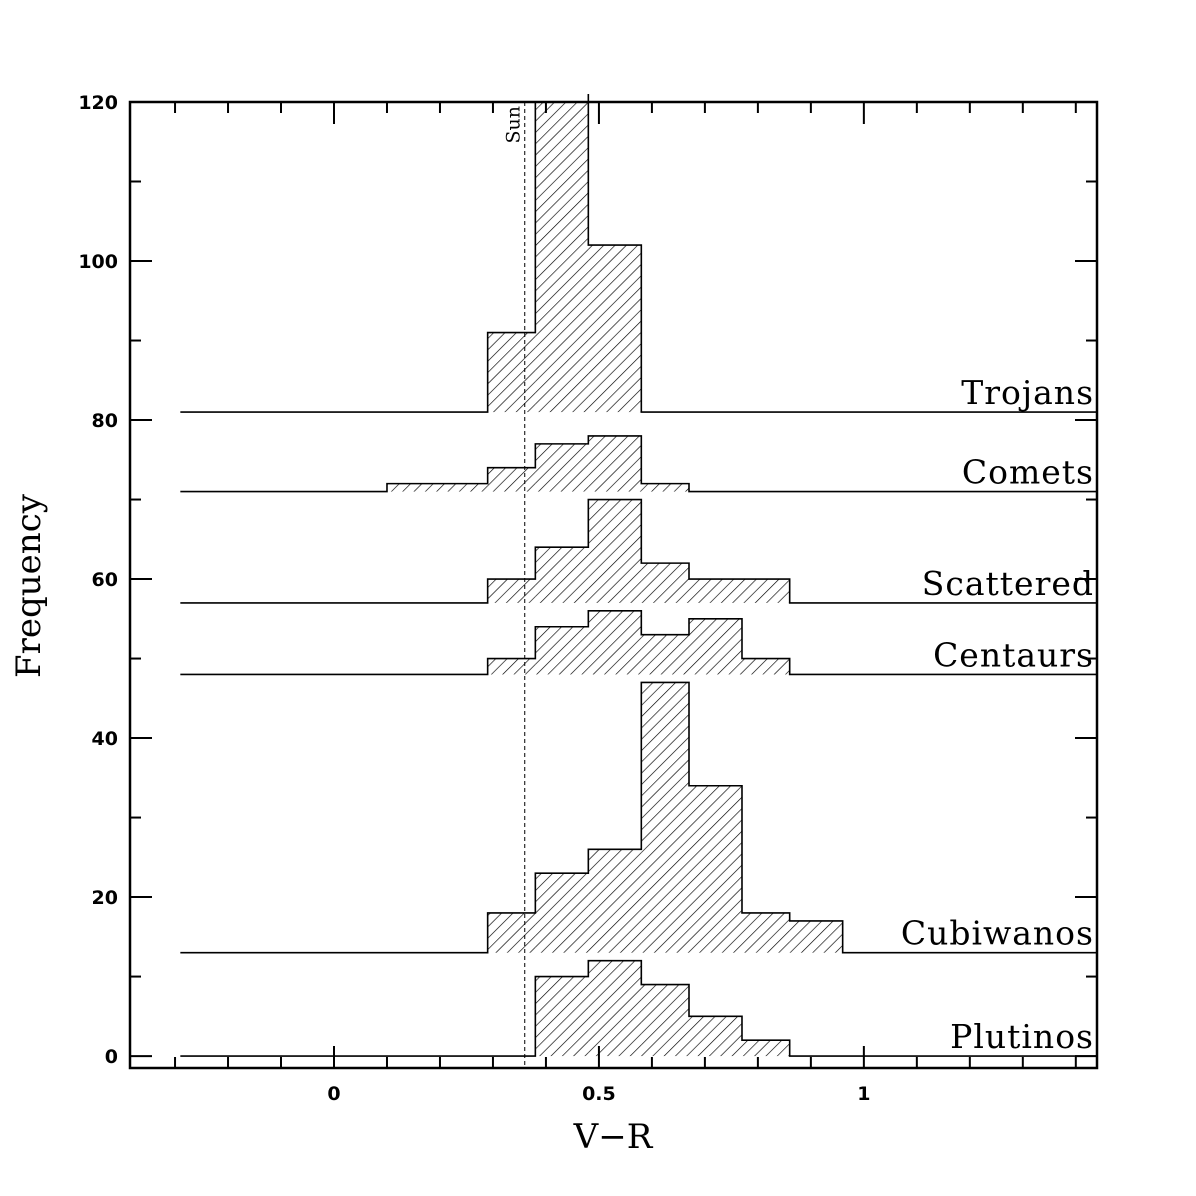 This screenshot has height=1196, width=1196. Describe the element at coordinates (514, 125) in the screenshot. I see `sun-reference-label: Sun` at that location.